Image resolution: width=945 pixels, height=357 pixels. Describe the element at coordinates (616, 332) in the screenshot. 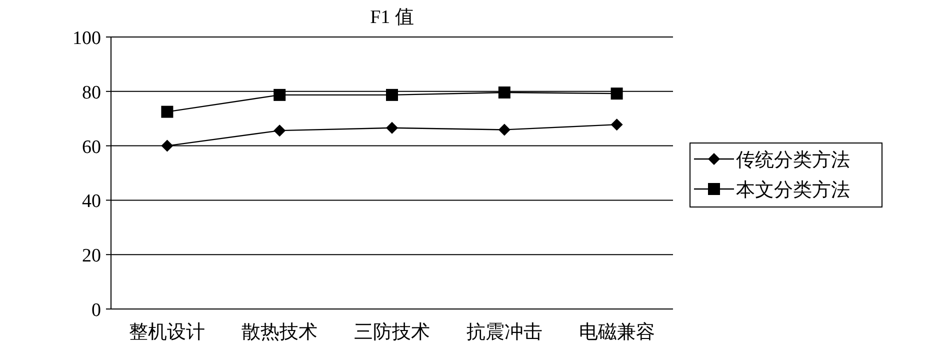

I see `x-tick-label: 电磁兼容` at that location.